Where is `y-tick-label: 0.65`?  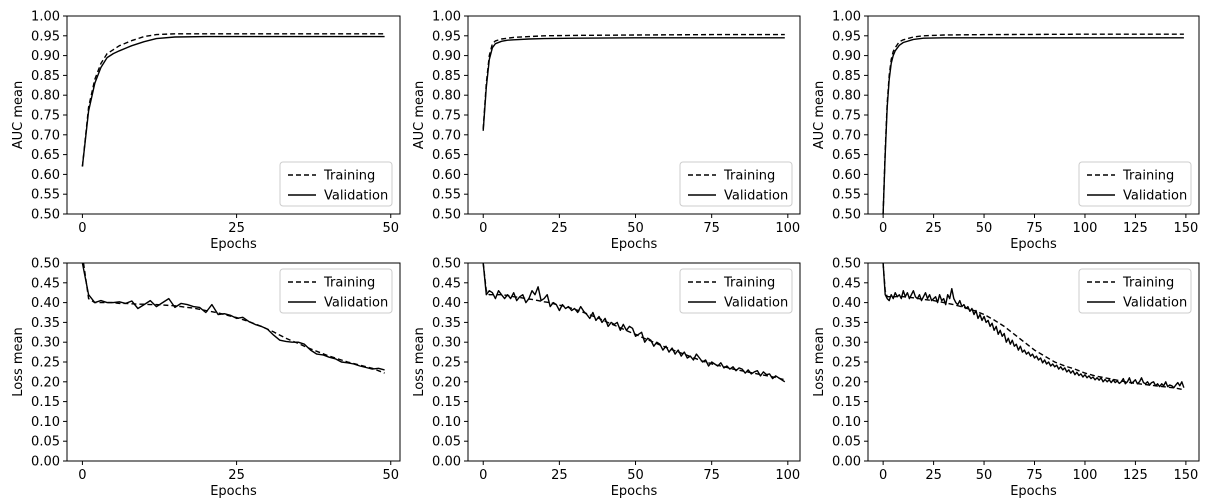 y-tick-label: 0.65 is located at coordinates (446, 155).